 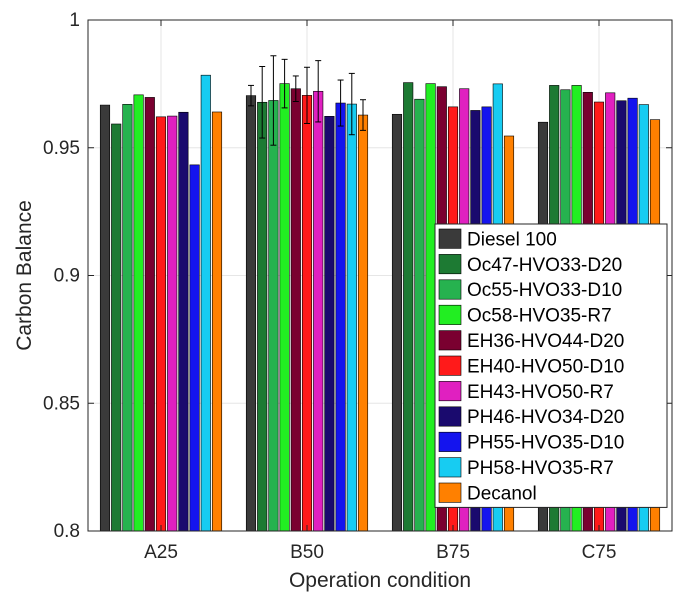 What do you see at coordinates (502, 493) in the screenshot?
I see `legend-label: Decanol` at bounding box center [502, 493].